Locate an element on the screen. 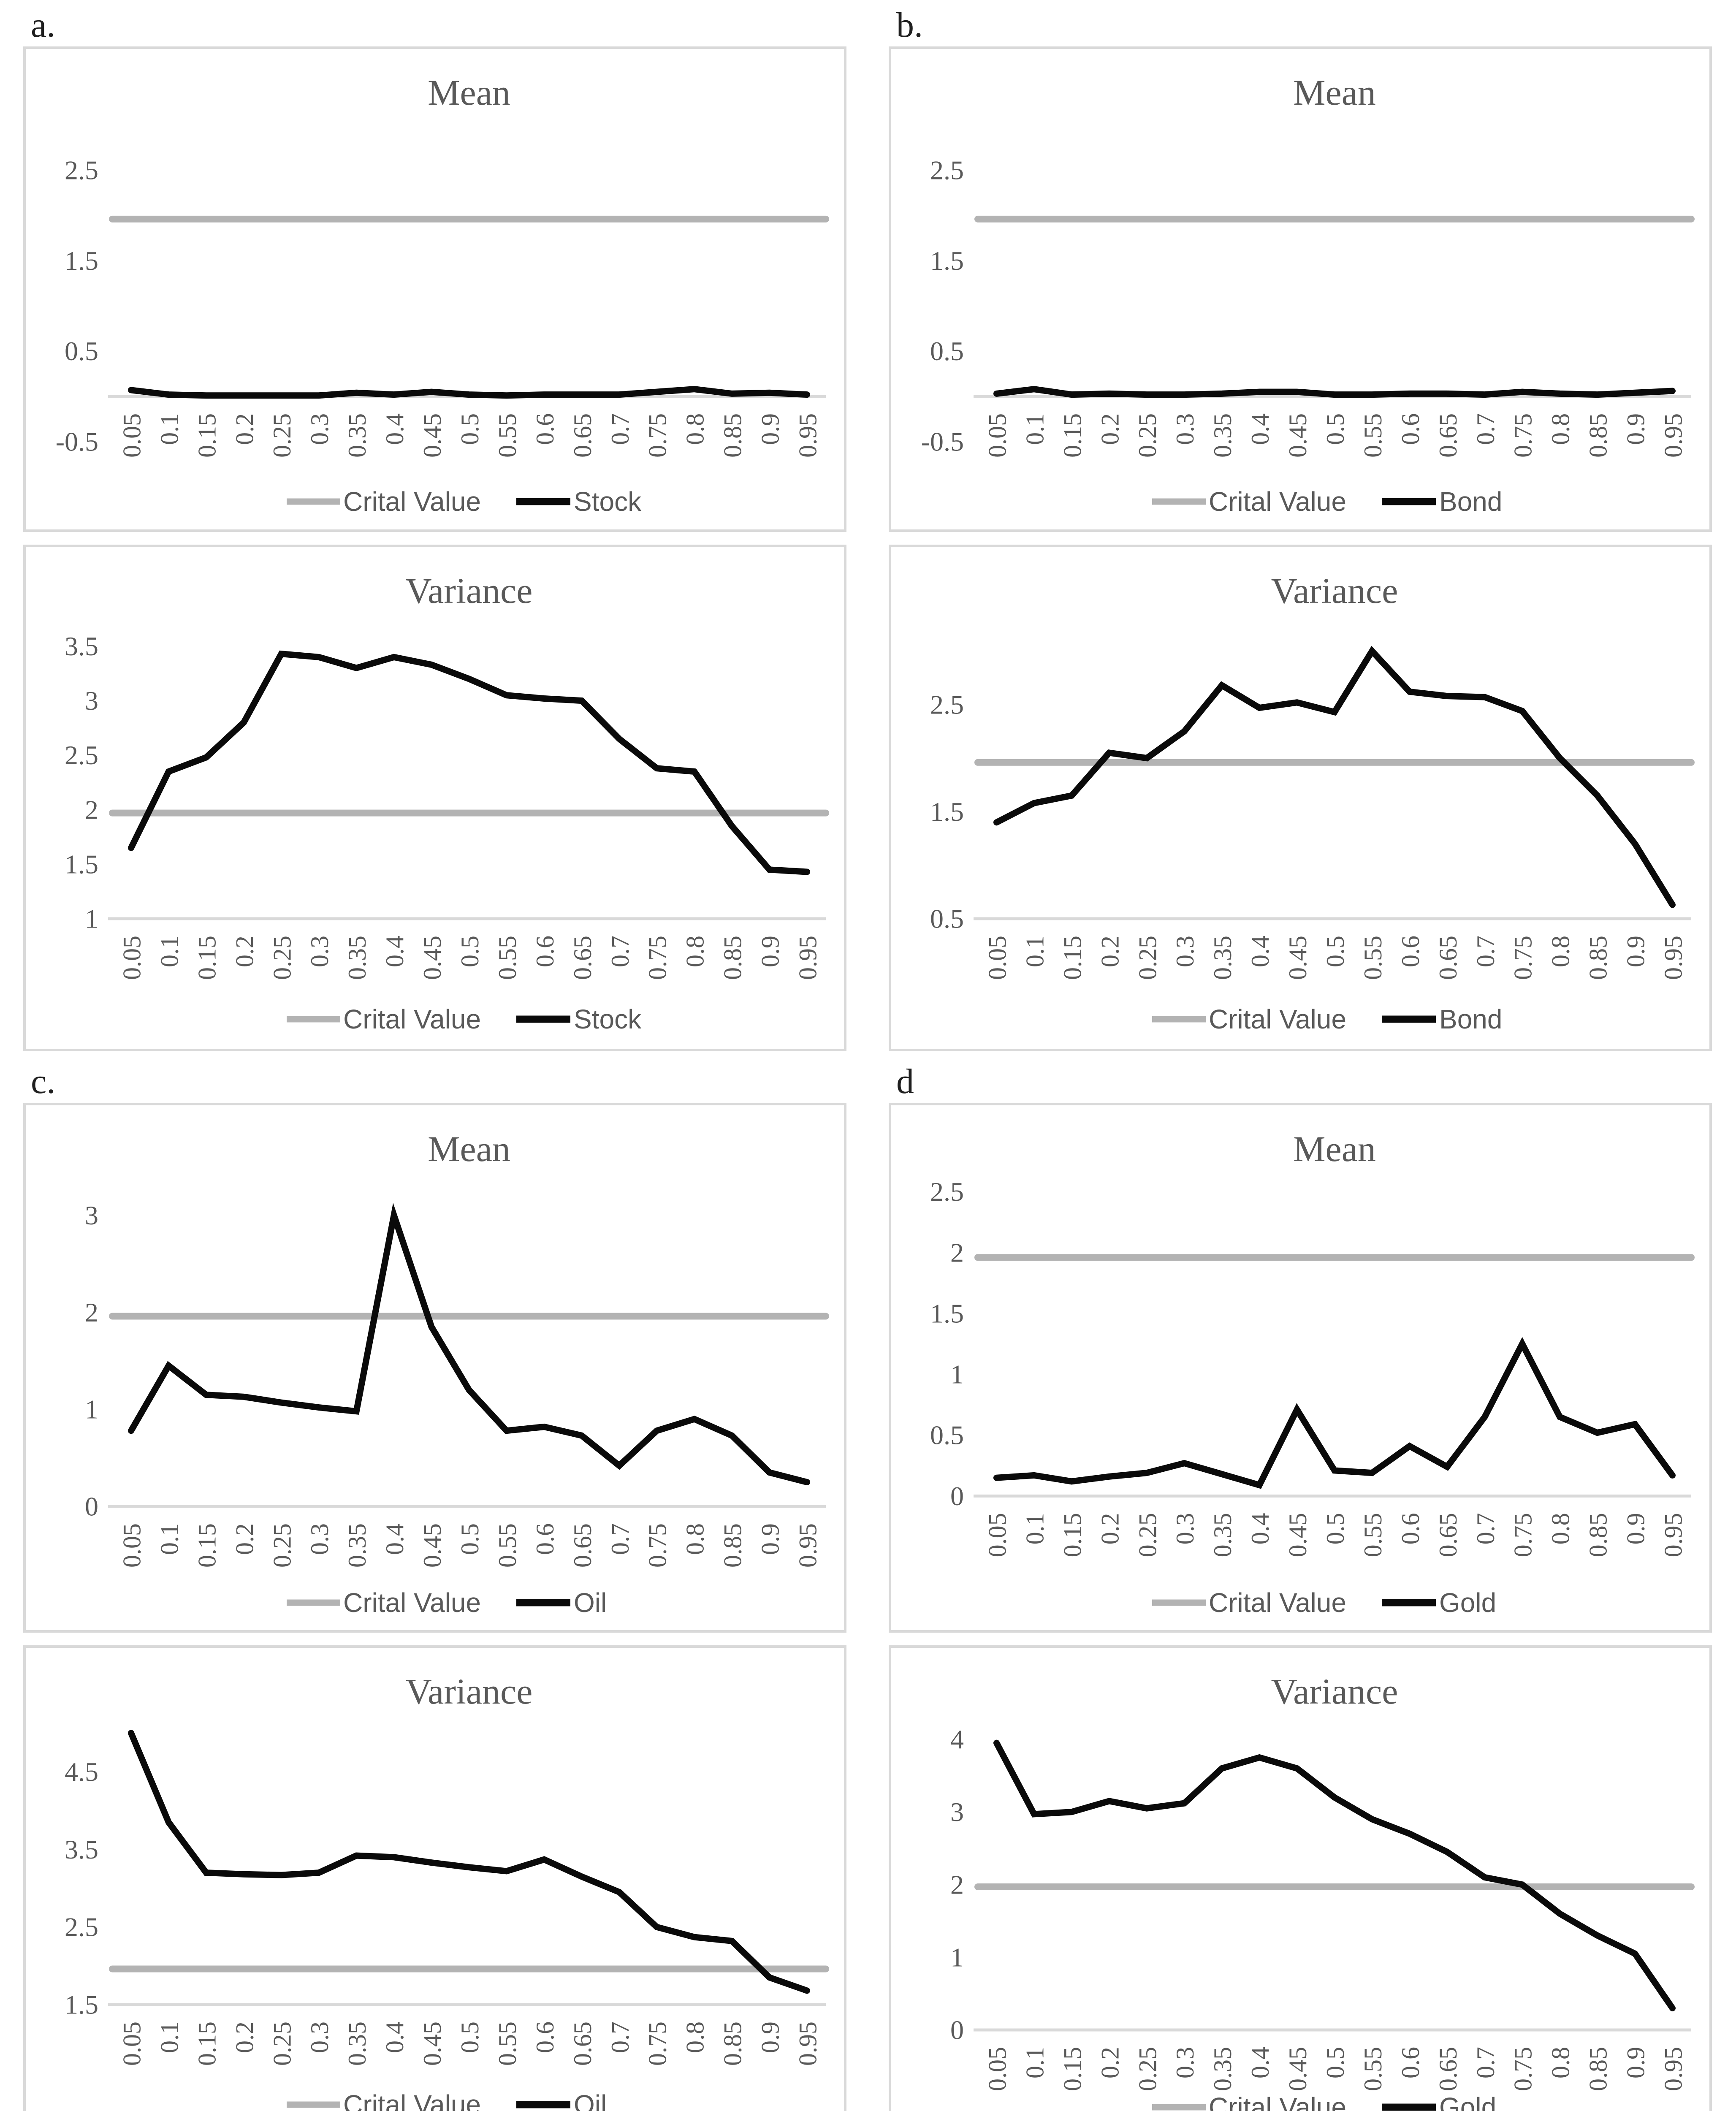  panel-d-letter: d is located at coordinates (905, 1081).